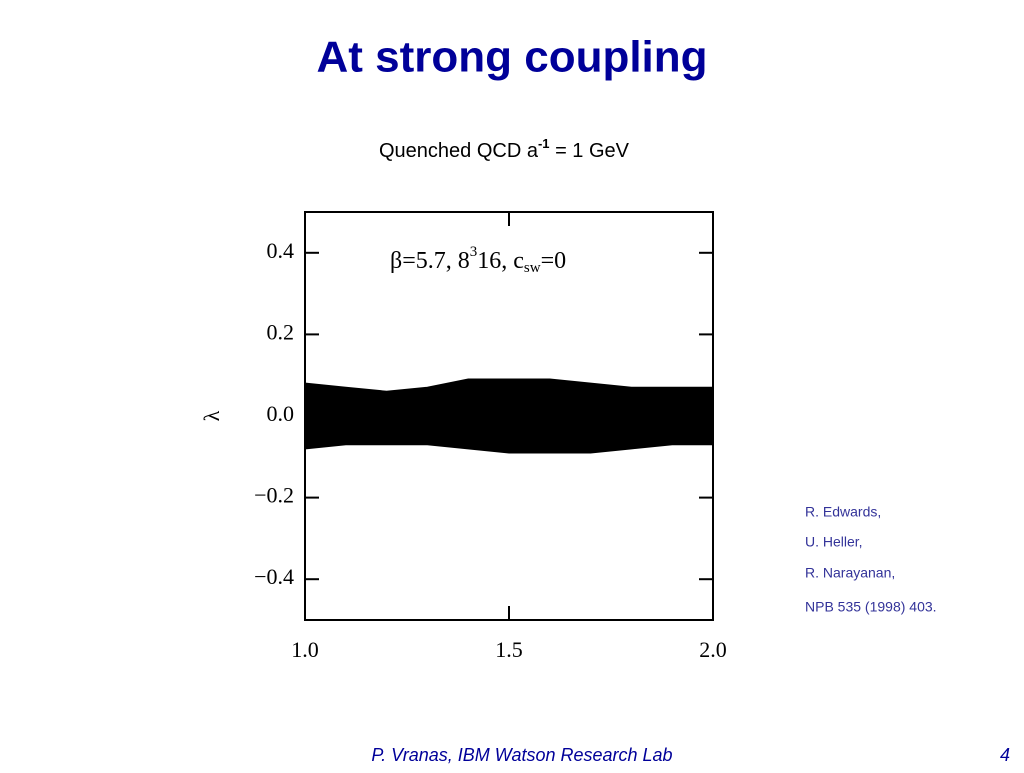  What do you see at coordinates (1005, 755) in the screenshot?
I see `page-number: 4` at bounding box center [1005, 755].